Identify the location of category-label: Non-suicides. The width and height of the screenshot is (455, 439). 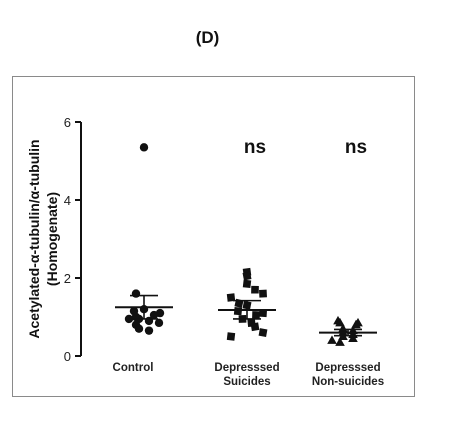
(348, 382).